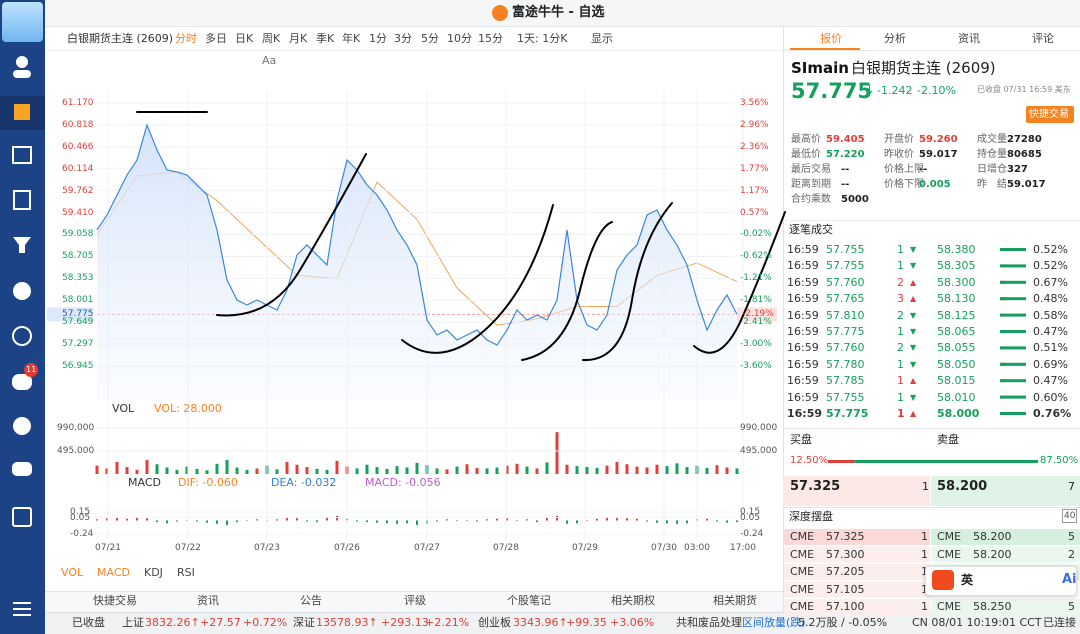  Describe the element at coordinates (216, 38) in the screenshot. I see `period-tab: 多日` at that location.